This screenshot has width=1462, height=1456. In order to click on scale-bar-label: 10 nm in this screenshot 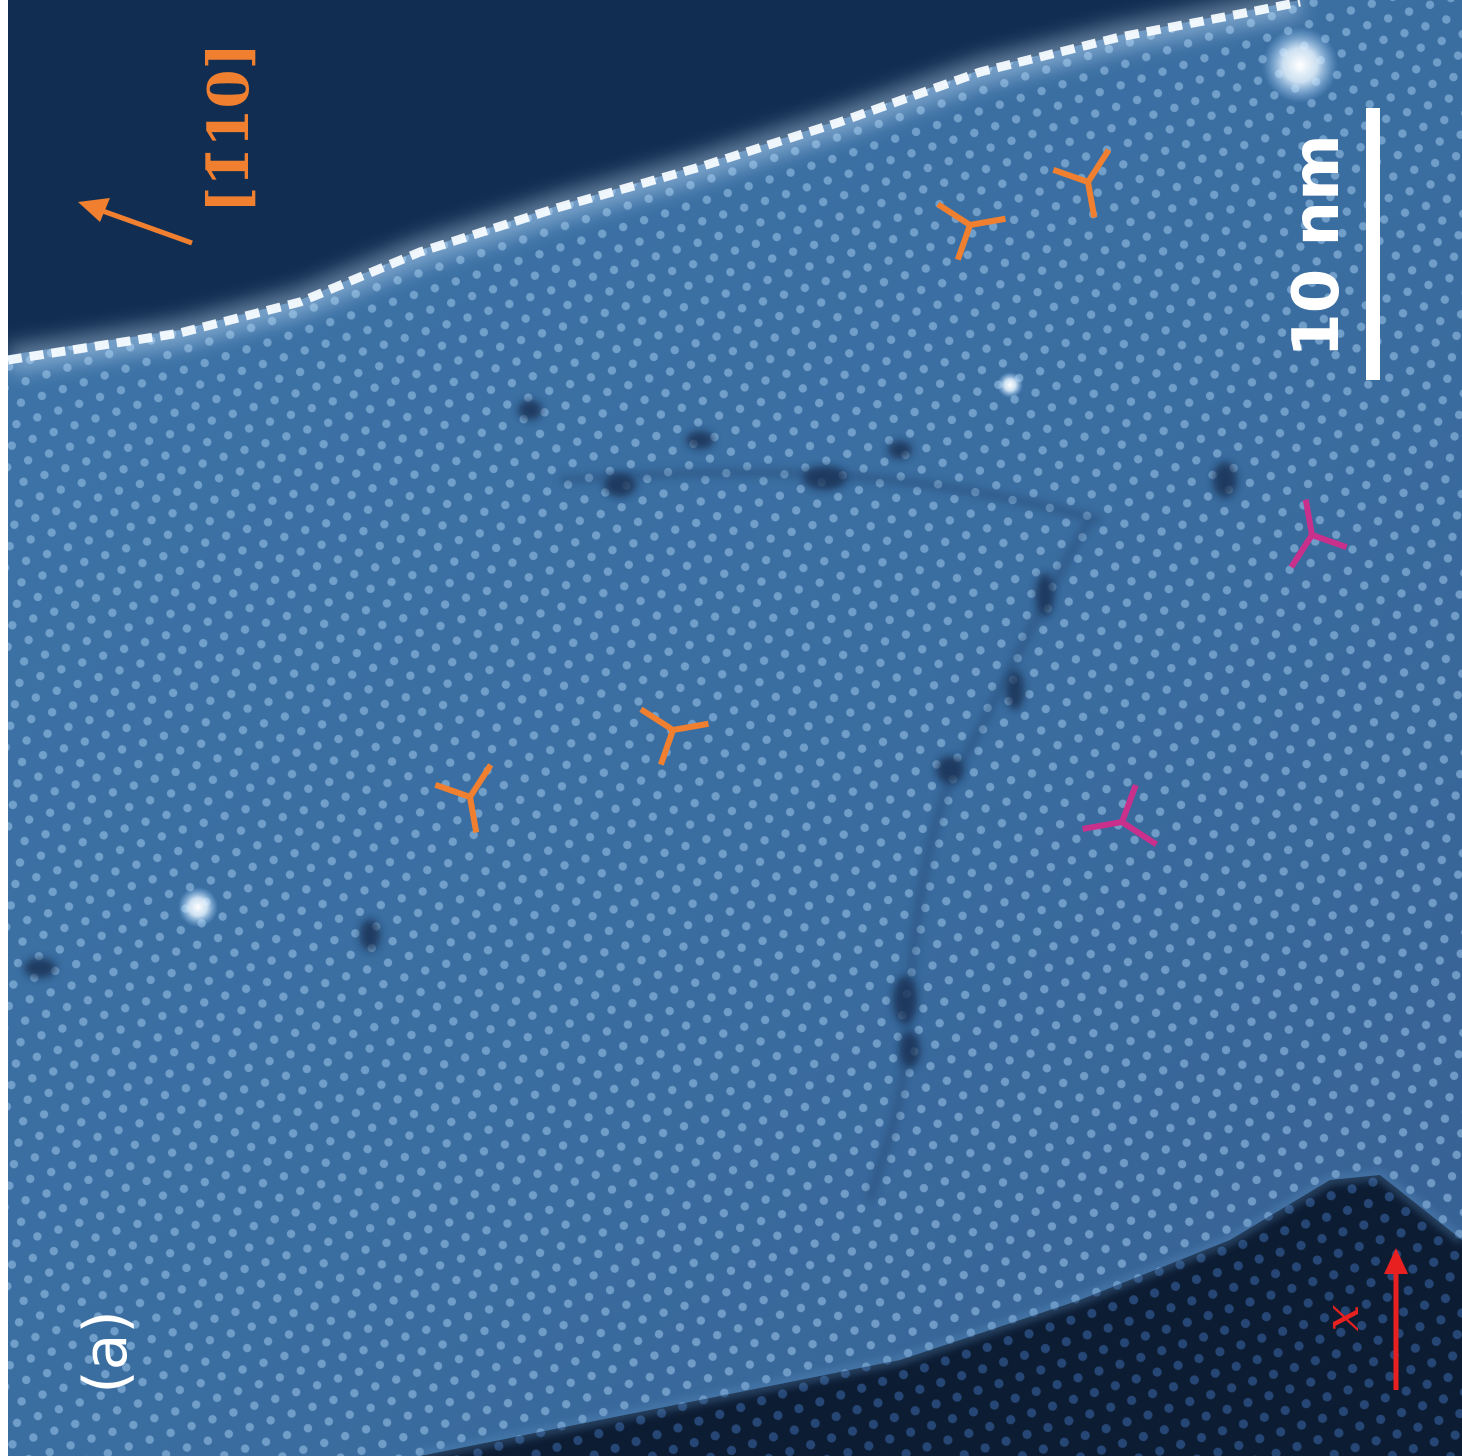, I will do `click(1317, 246)`.